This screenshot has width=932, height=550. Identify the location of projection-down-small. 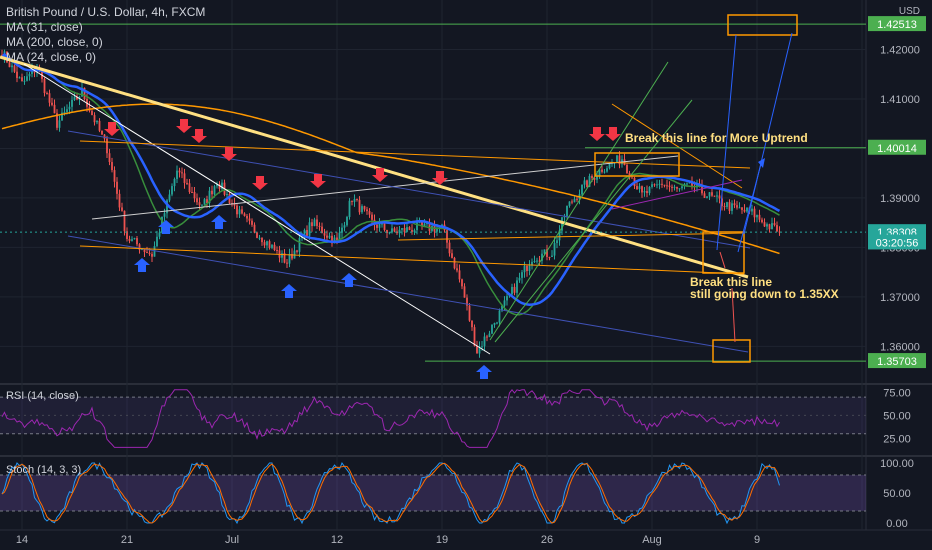
(722, 260).